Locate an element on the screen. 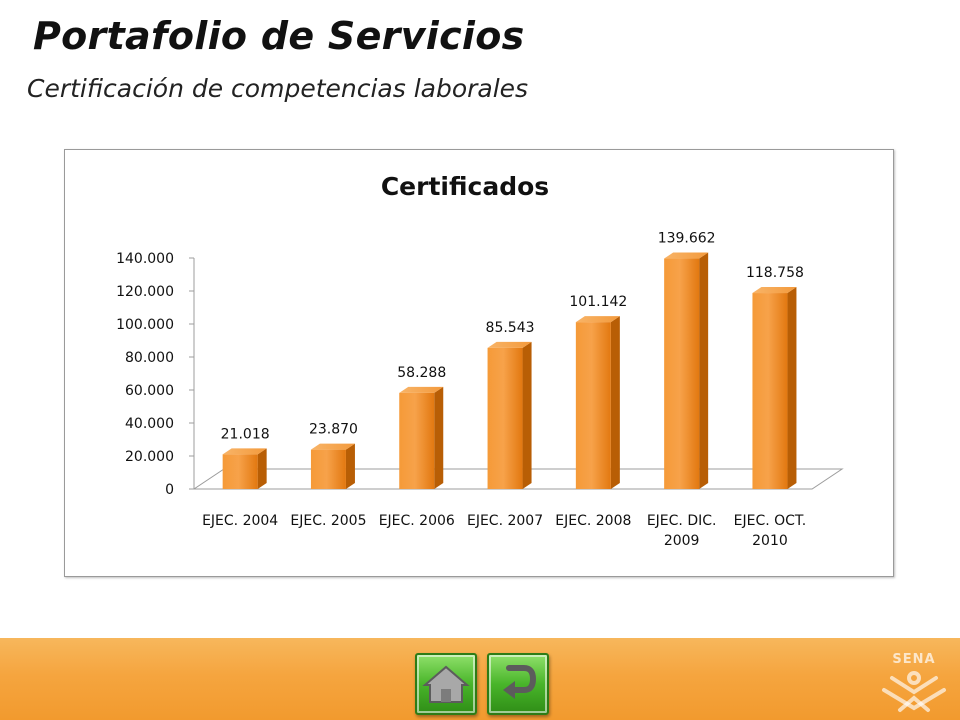 This screenshot has width=960, height=720. x-tick-label: EJEC. 2006 is located at coordinates (417, 521).